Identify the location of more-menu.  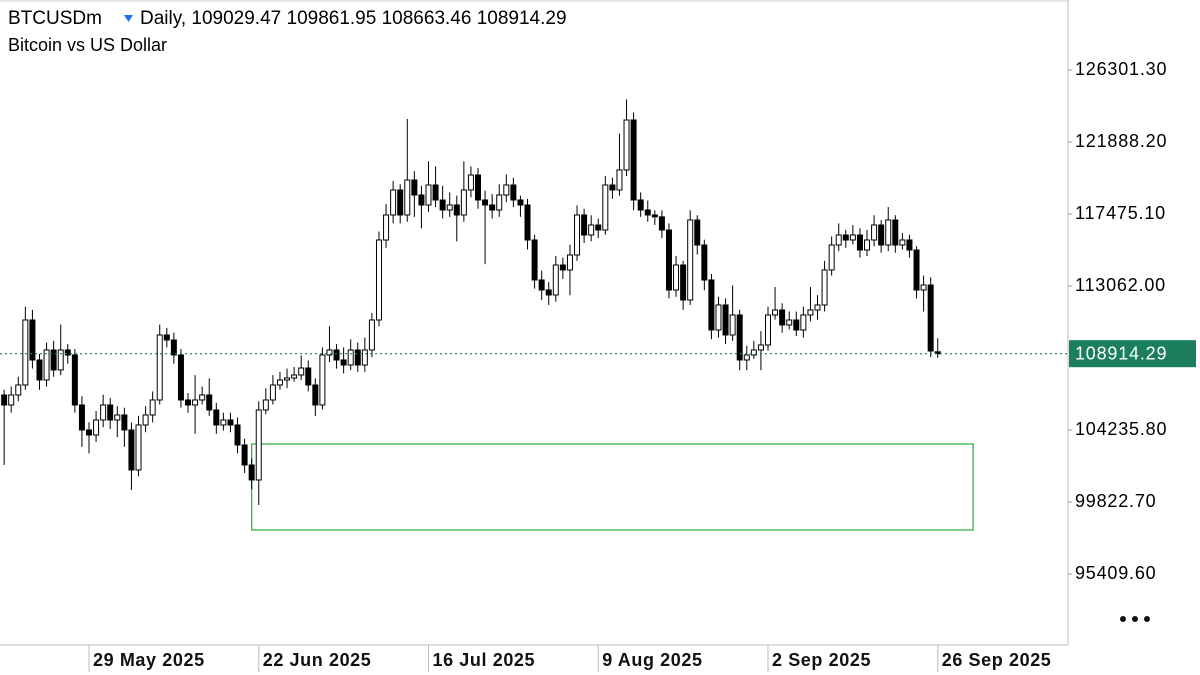
(1135, 619).